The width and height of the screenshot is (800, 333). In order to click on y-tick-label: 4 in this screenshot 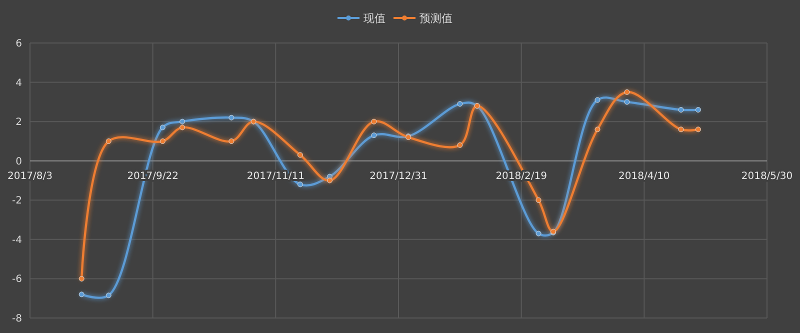, I will do `click(19, 83)`.